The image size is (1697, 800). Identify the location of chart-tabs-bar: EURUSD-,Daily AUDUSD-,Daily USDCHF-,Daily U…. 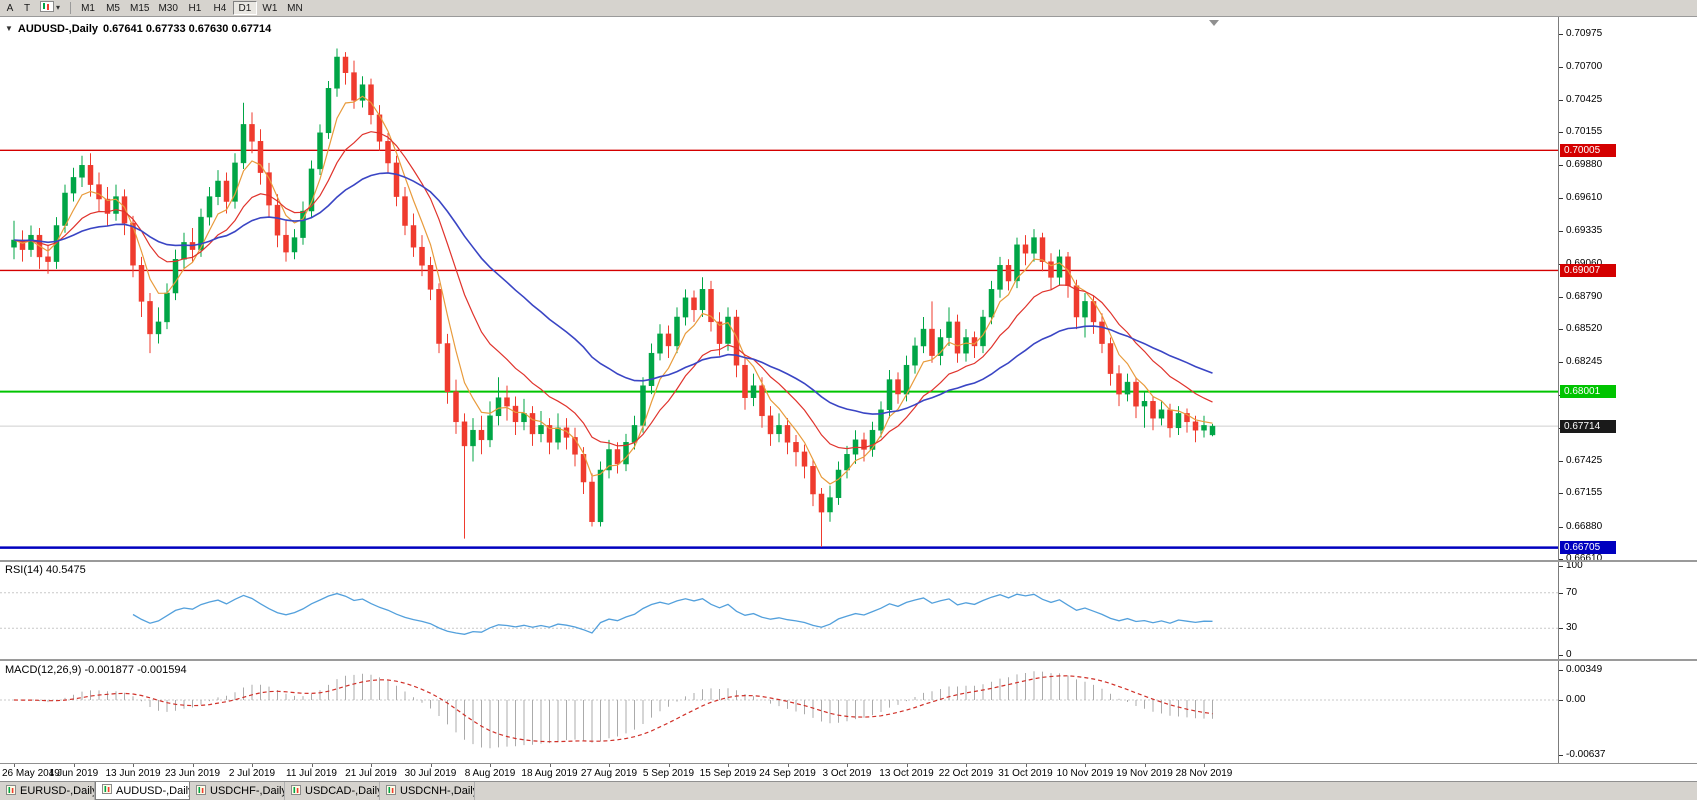
(848, 790).